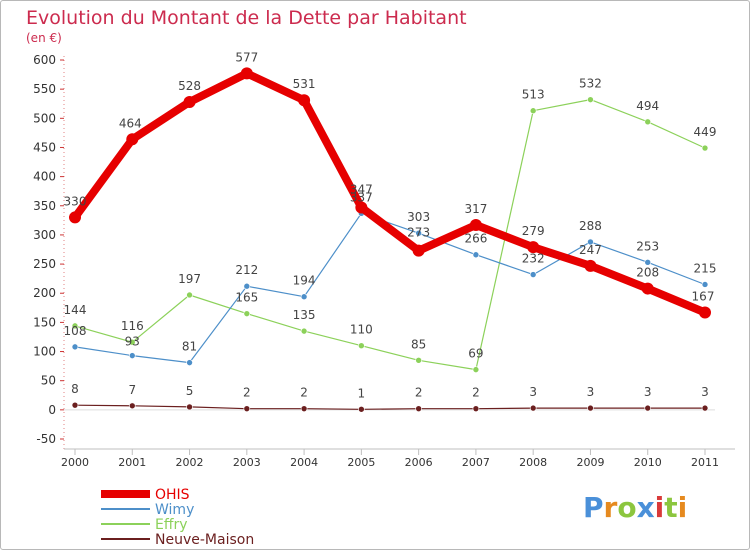 Image resolution: width=750 pixels, height=550 pixels. I want to click on data-label: 288, so click(590, 226).